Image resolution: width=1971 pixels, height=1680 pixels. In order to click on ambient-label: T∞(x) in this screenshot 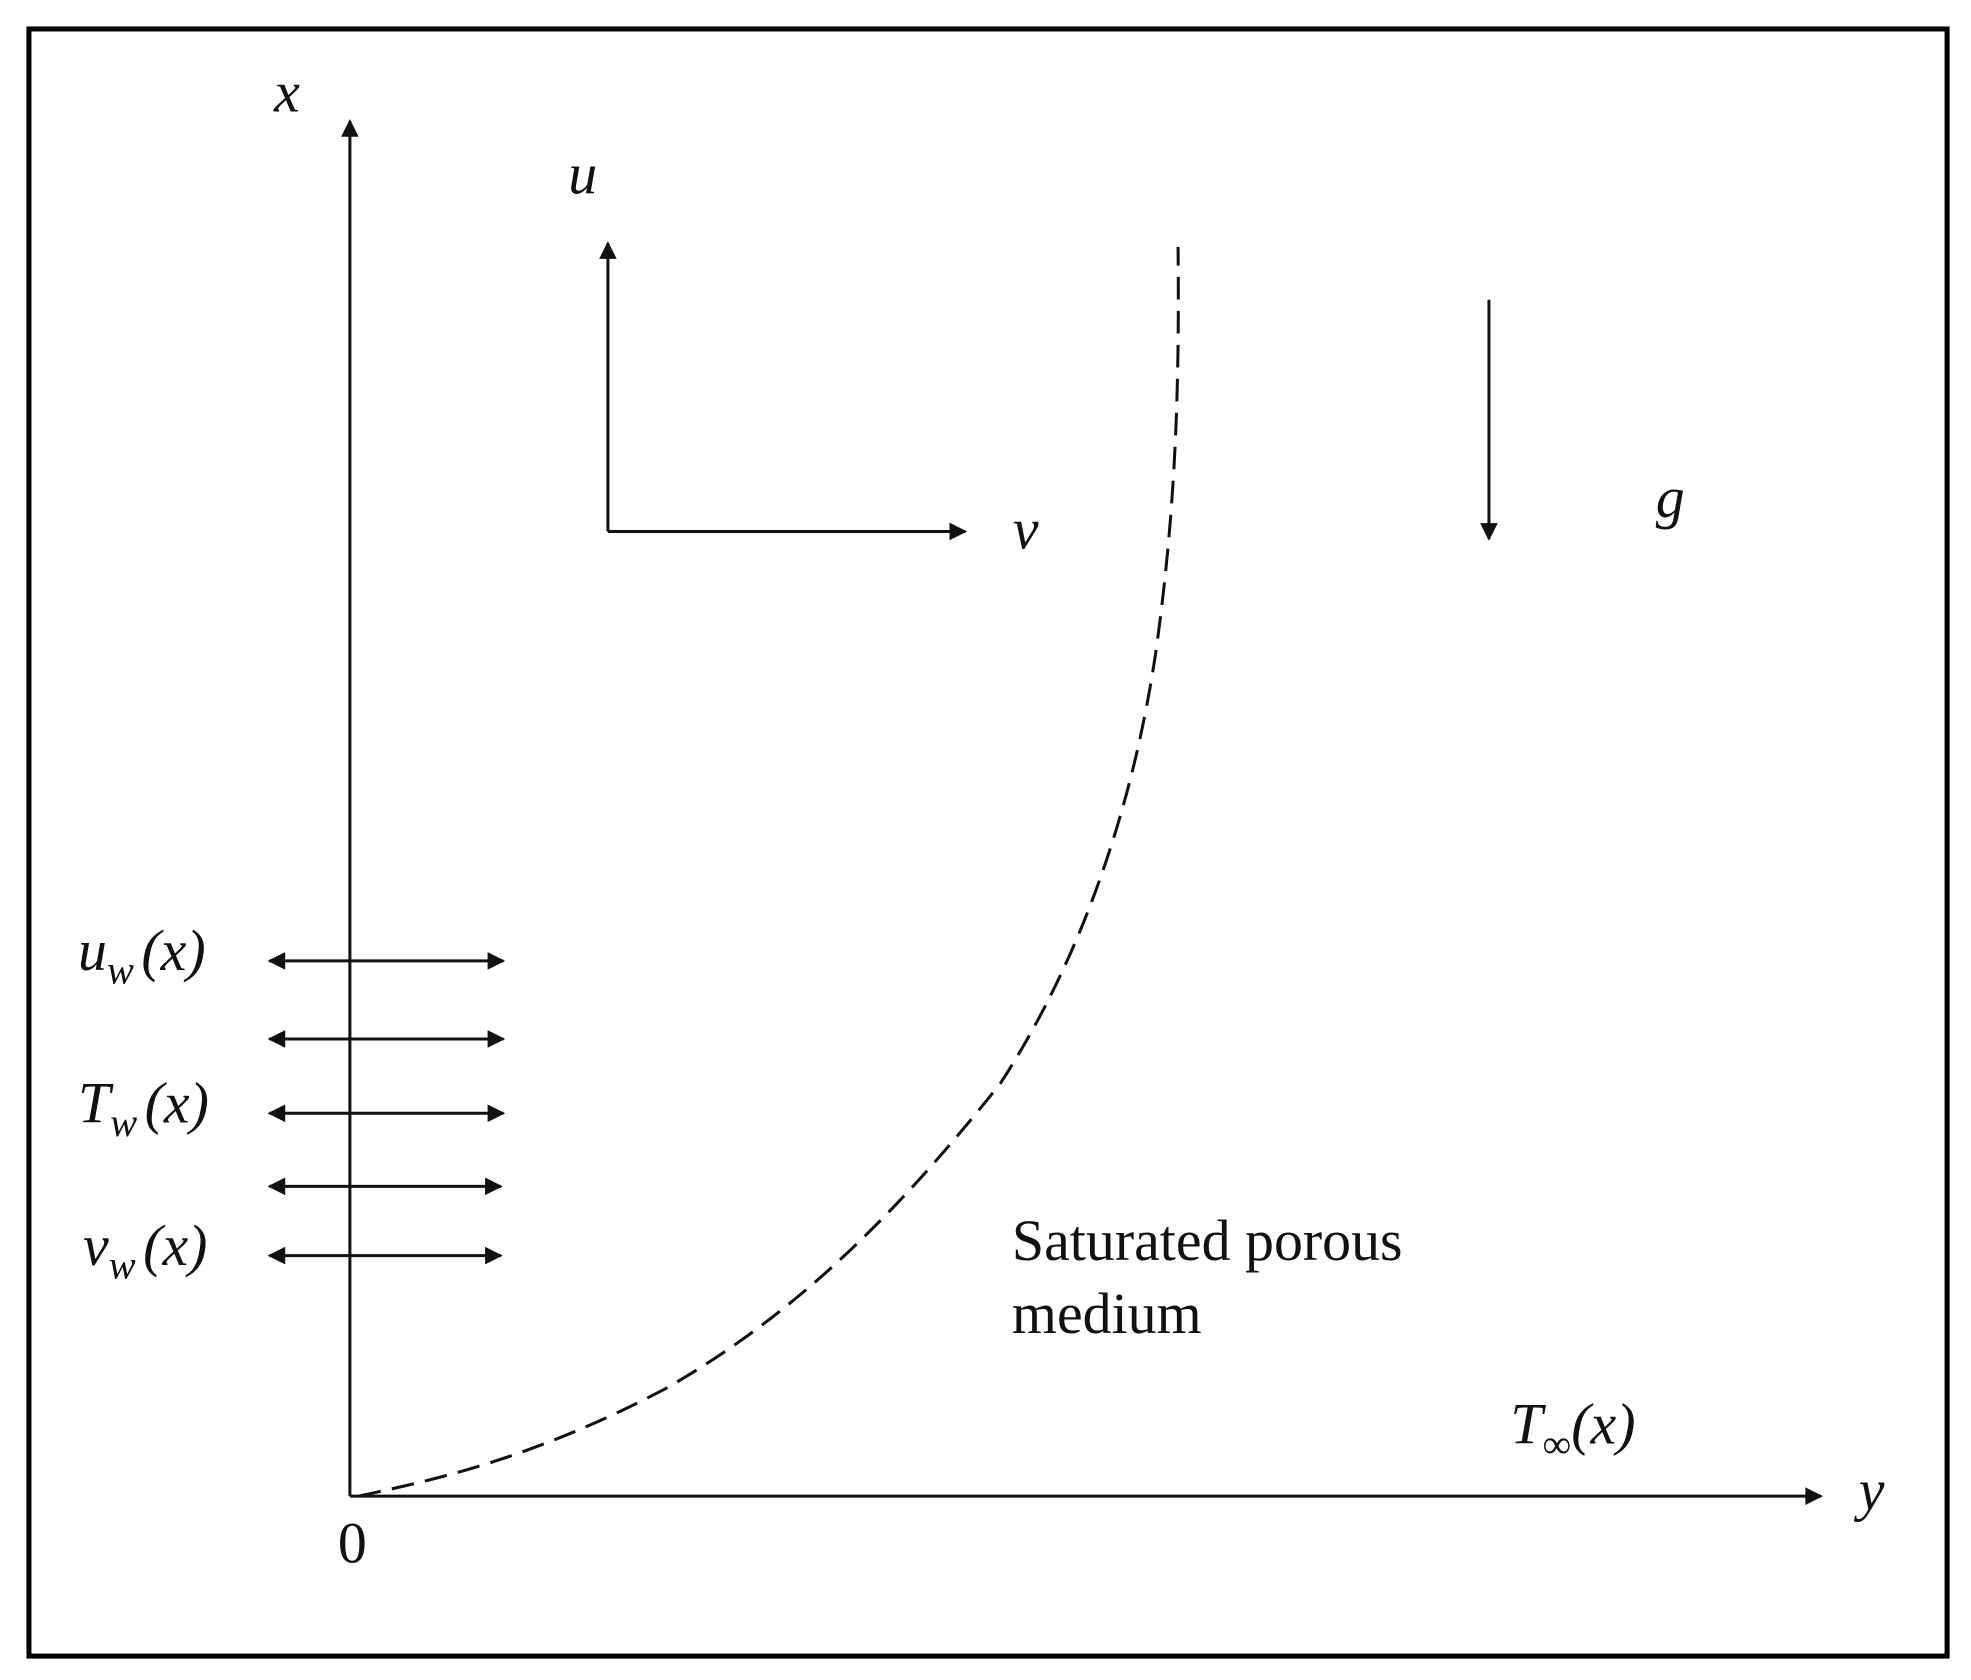, I will do `click(1572, 1429)`.